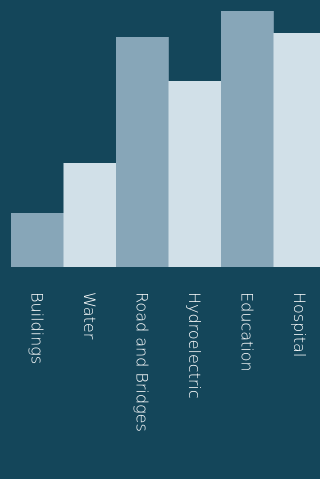 This screenshot has height=479, width=320. Describe the element at coordinates (247, 139) in the screenshot. I see `bar-education` at that location.